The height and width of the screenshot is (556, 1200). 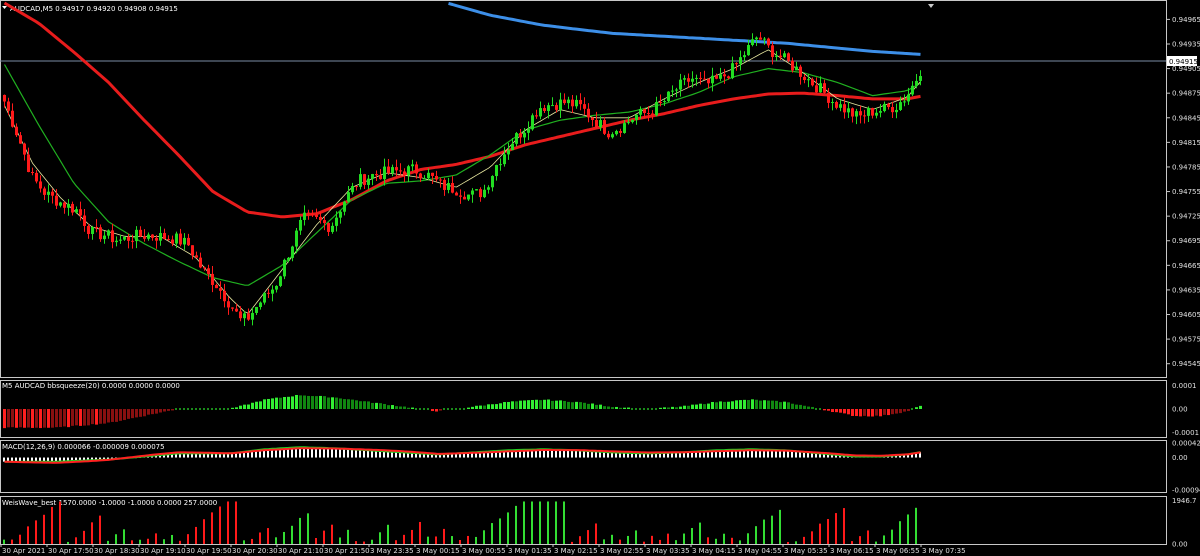 I want to click on shift-marker-icon, so click(x=931, y=6).